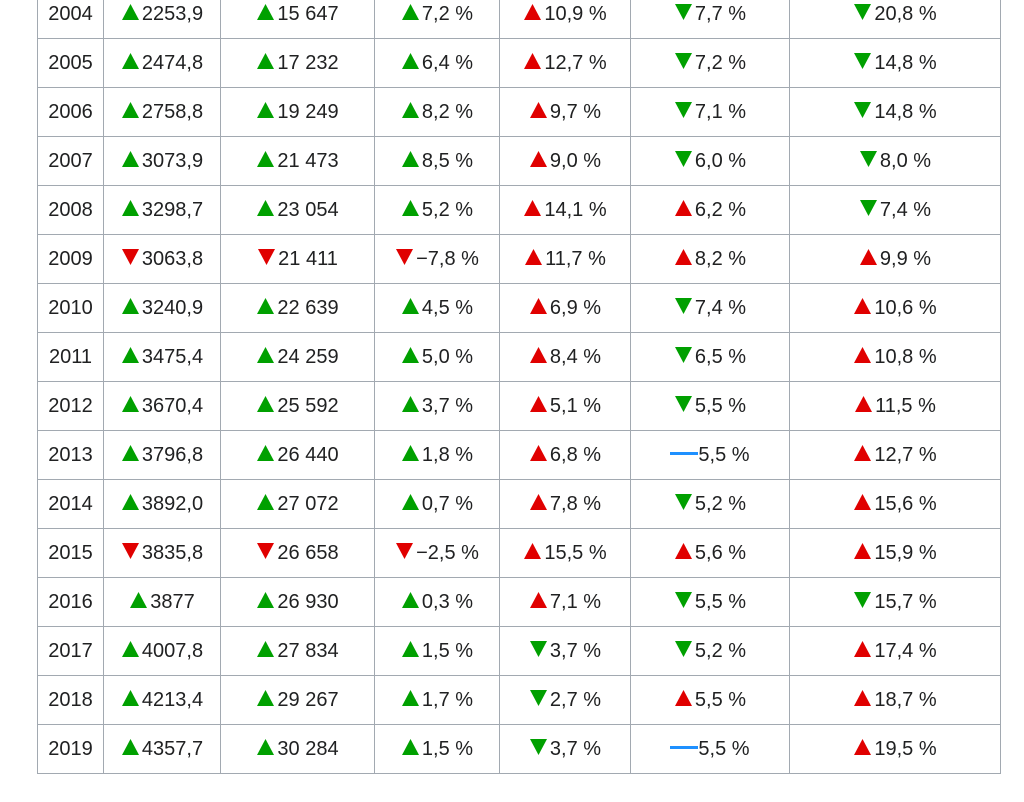 This screenshot has height=802, width=1024. What do you see at coordinates (519, 161) in the screenshot?
I see `table-row: 2007 3073,9 21 473 8,5 % 9,0 % 6,0 % 8,0 %` at bounding box center [519, 161].